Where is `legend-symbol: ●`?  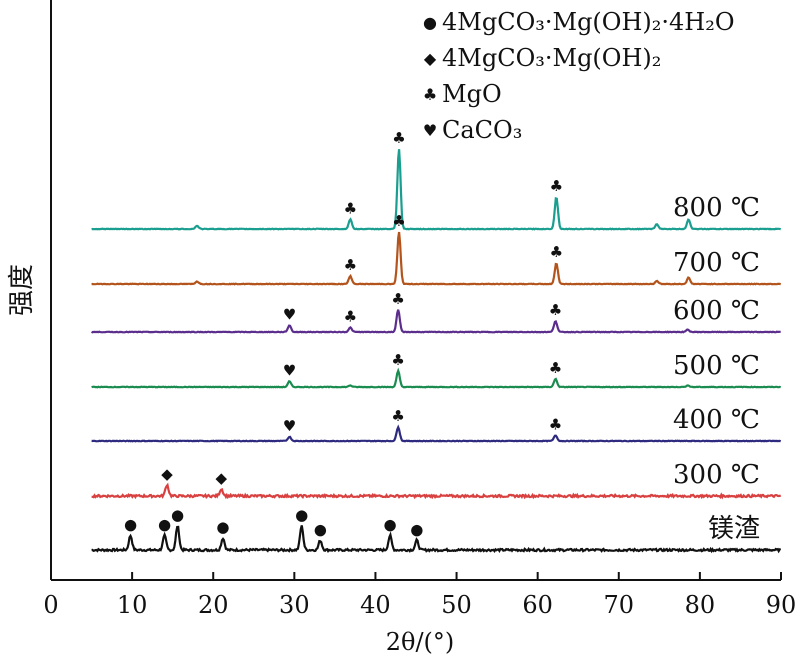
legend-symbol: ● is located at coordinates (430, 22).